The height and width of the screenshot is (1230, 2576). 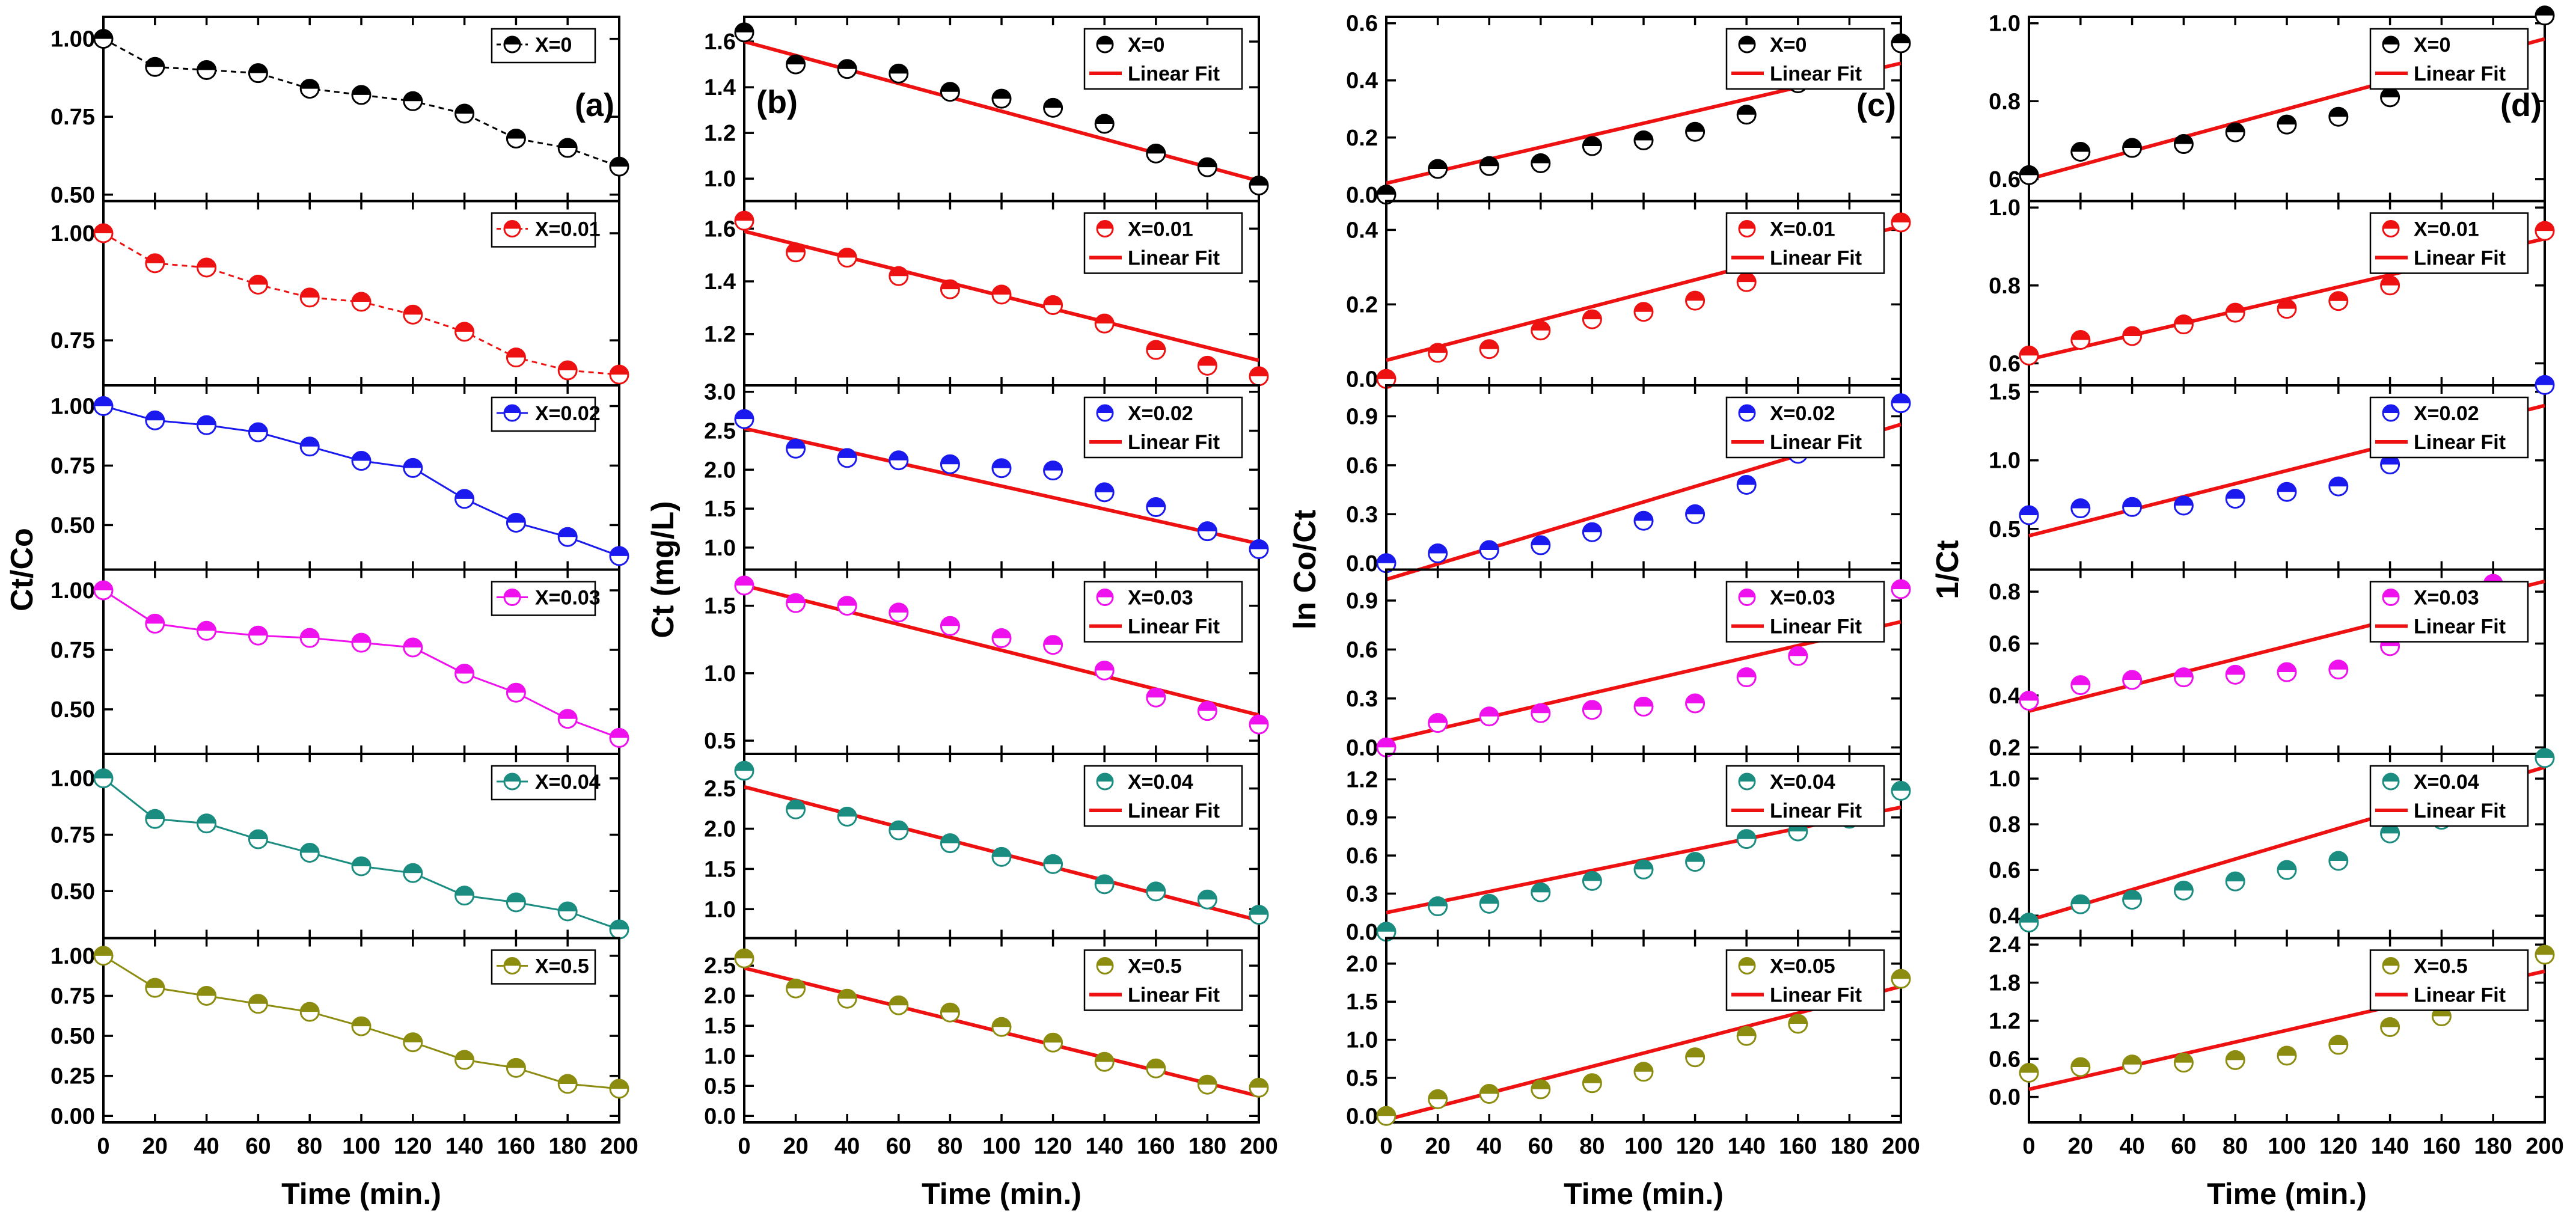 I want to click on subplot-a-row-1: 0.50 0.75 1.00 X=0 (a), so click(x=339, y=112).